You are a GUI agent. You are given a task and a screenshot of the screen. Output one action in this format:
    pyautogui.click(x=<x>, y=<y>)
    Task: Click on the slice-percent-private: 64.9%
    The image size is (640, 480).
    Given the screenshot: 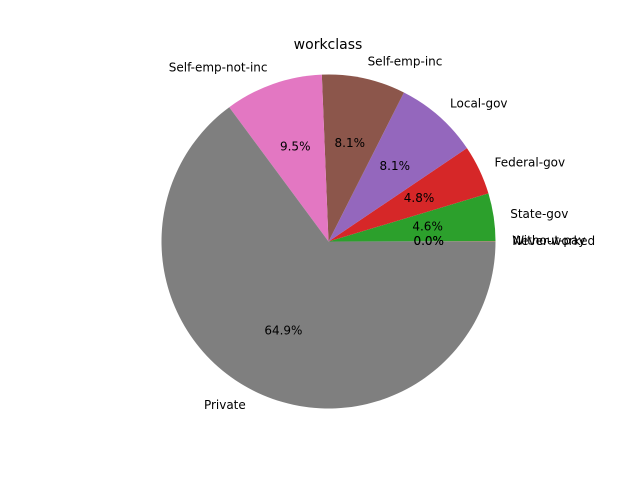 What is the action you would take?
    pyautogui.click(x=283, y=330)
    